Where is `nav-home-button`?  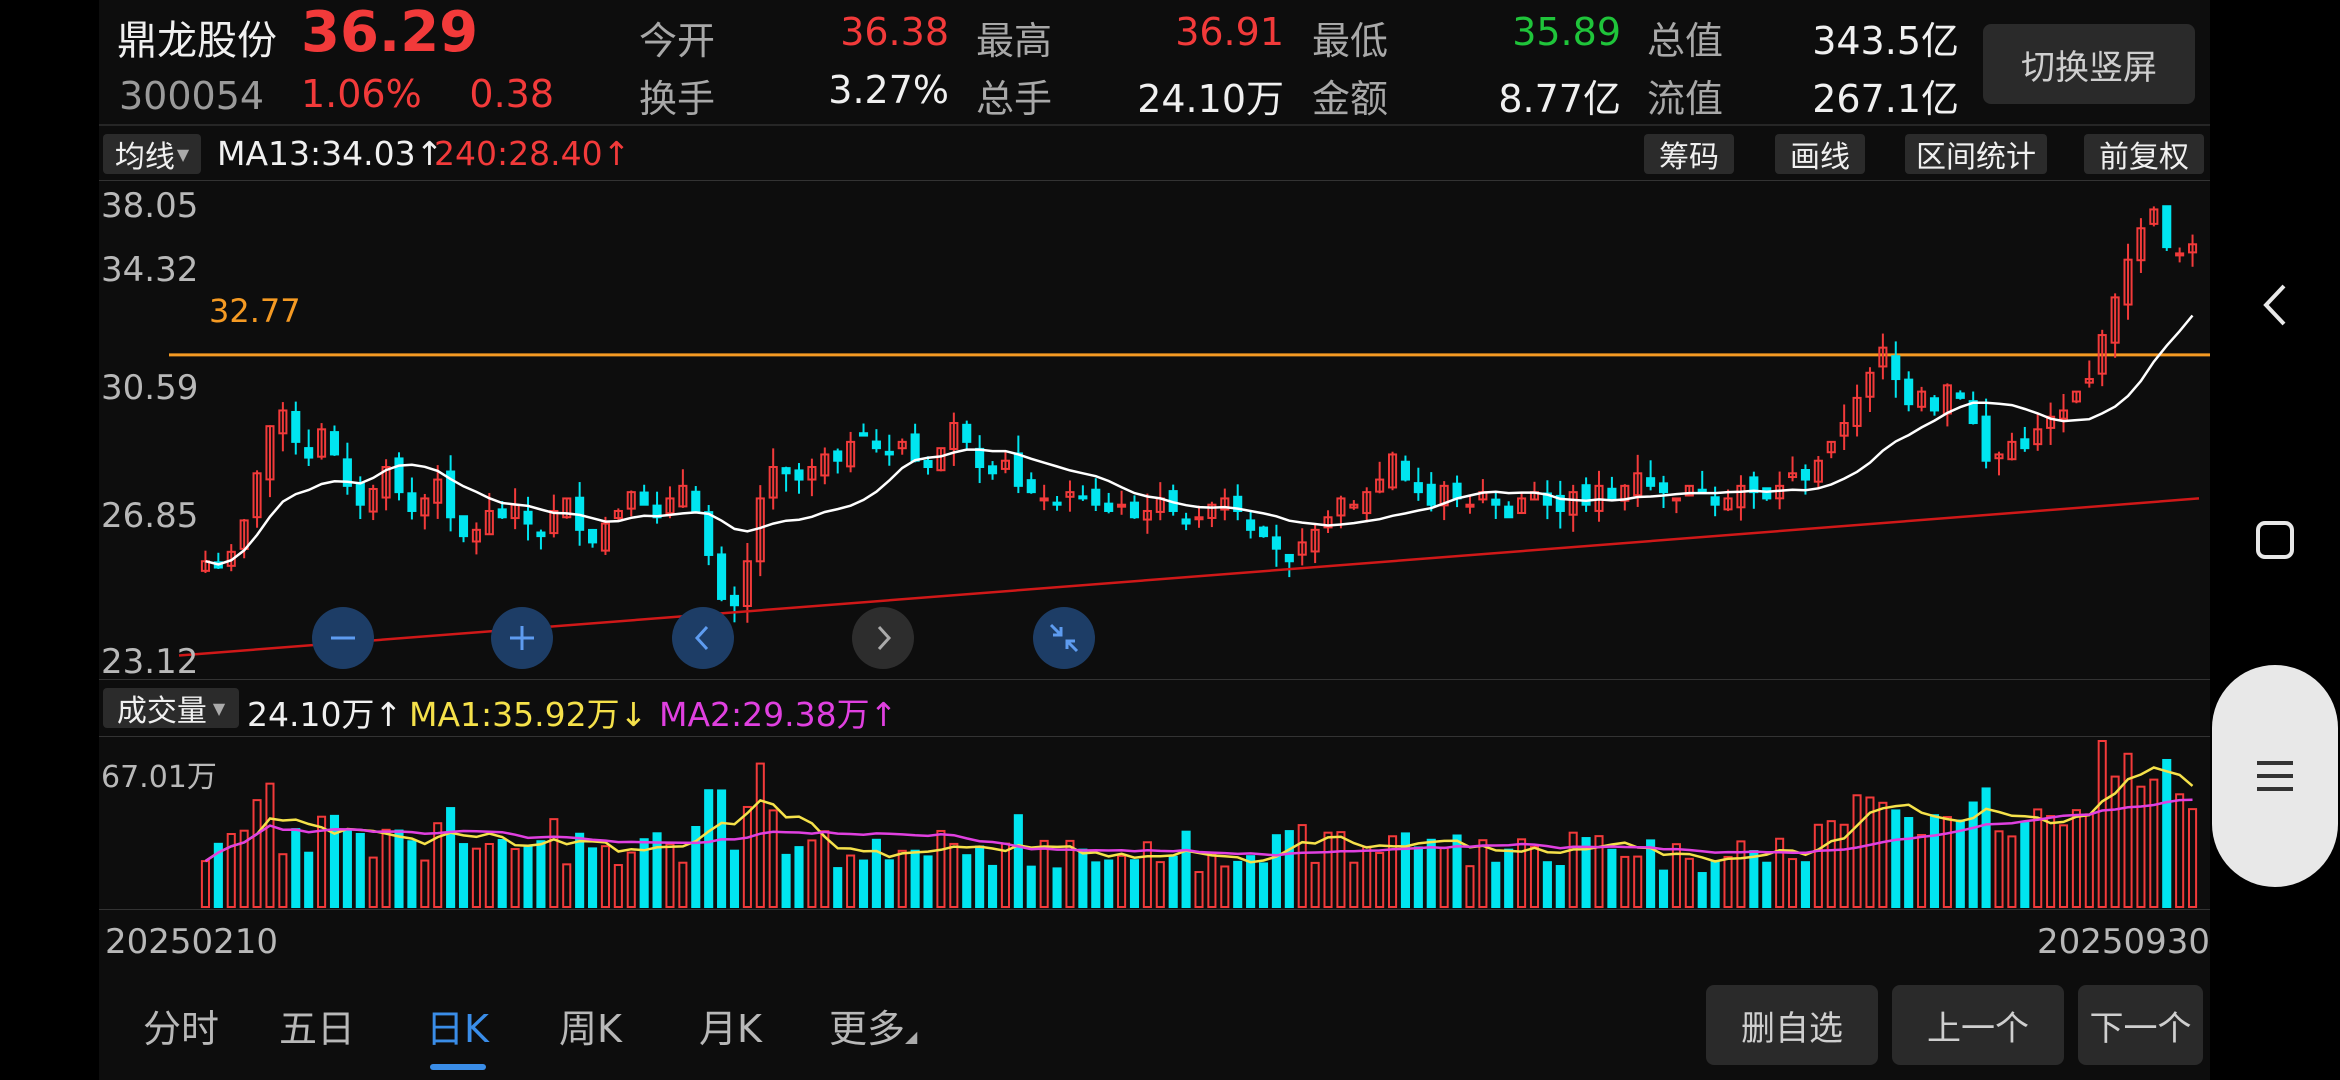 nav-home-button is located at coordinates (2275, 540).